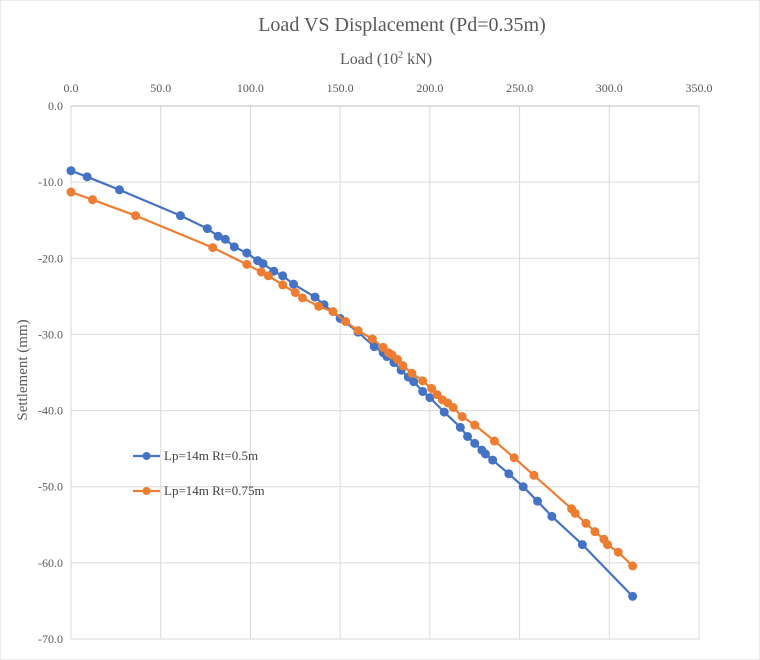 Image resolution: width=760 pixels, height=660 pixels. I want to click on legend-label: Lp=14m Rt=0.5m, so click(211, 455).